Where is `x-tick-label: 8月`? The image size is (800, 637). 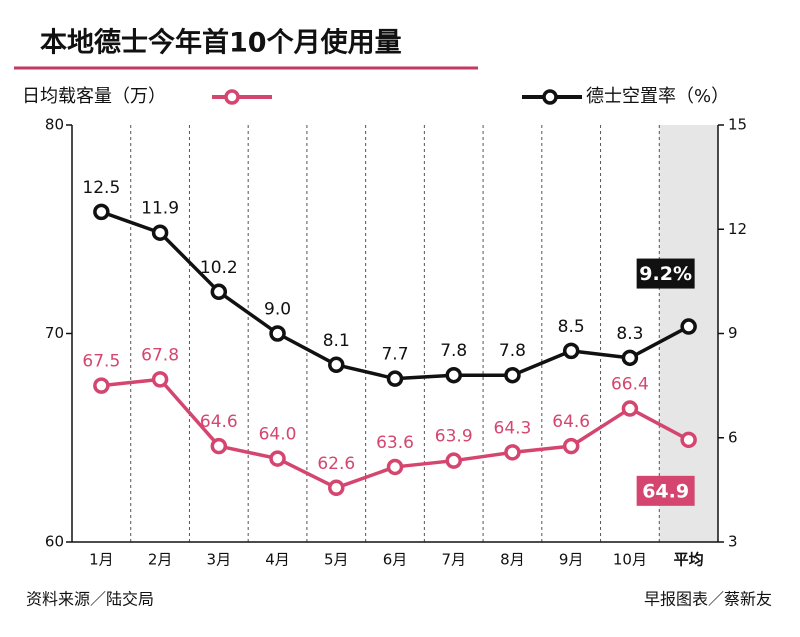
x-tick-label: 8月 is located at coordinates (512, 560).